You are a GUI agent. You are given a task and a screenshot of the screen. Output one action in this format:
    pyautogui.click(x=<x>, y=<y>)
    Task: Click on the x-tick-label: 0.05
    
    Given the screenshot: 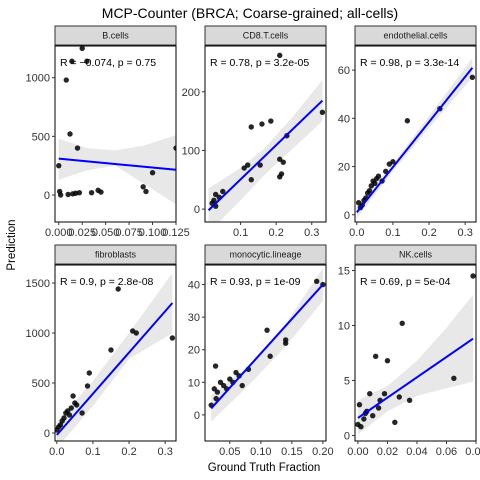 What is the action you would take?
    pyautogui.click(x=229, y=452)
    